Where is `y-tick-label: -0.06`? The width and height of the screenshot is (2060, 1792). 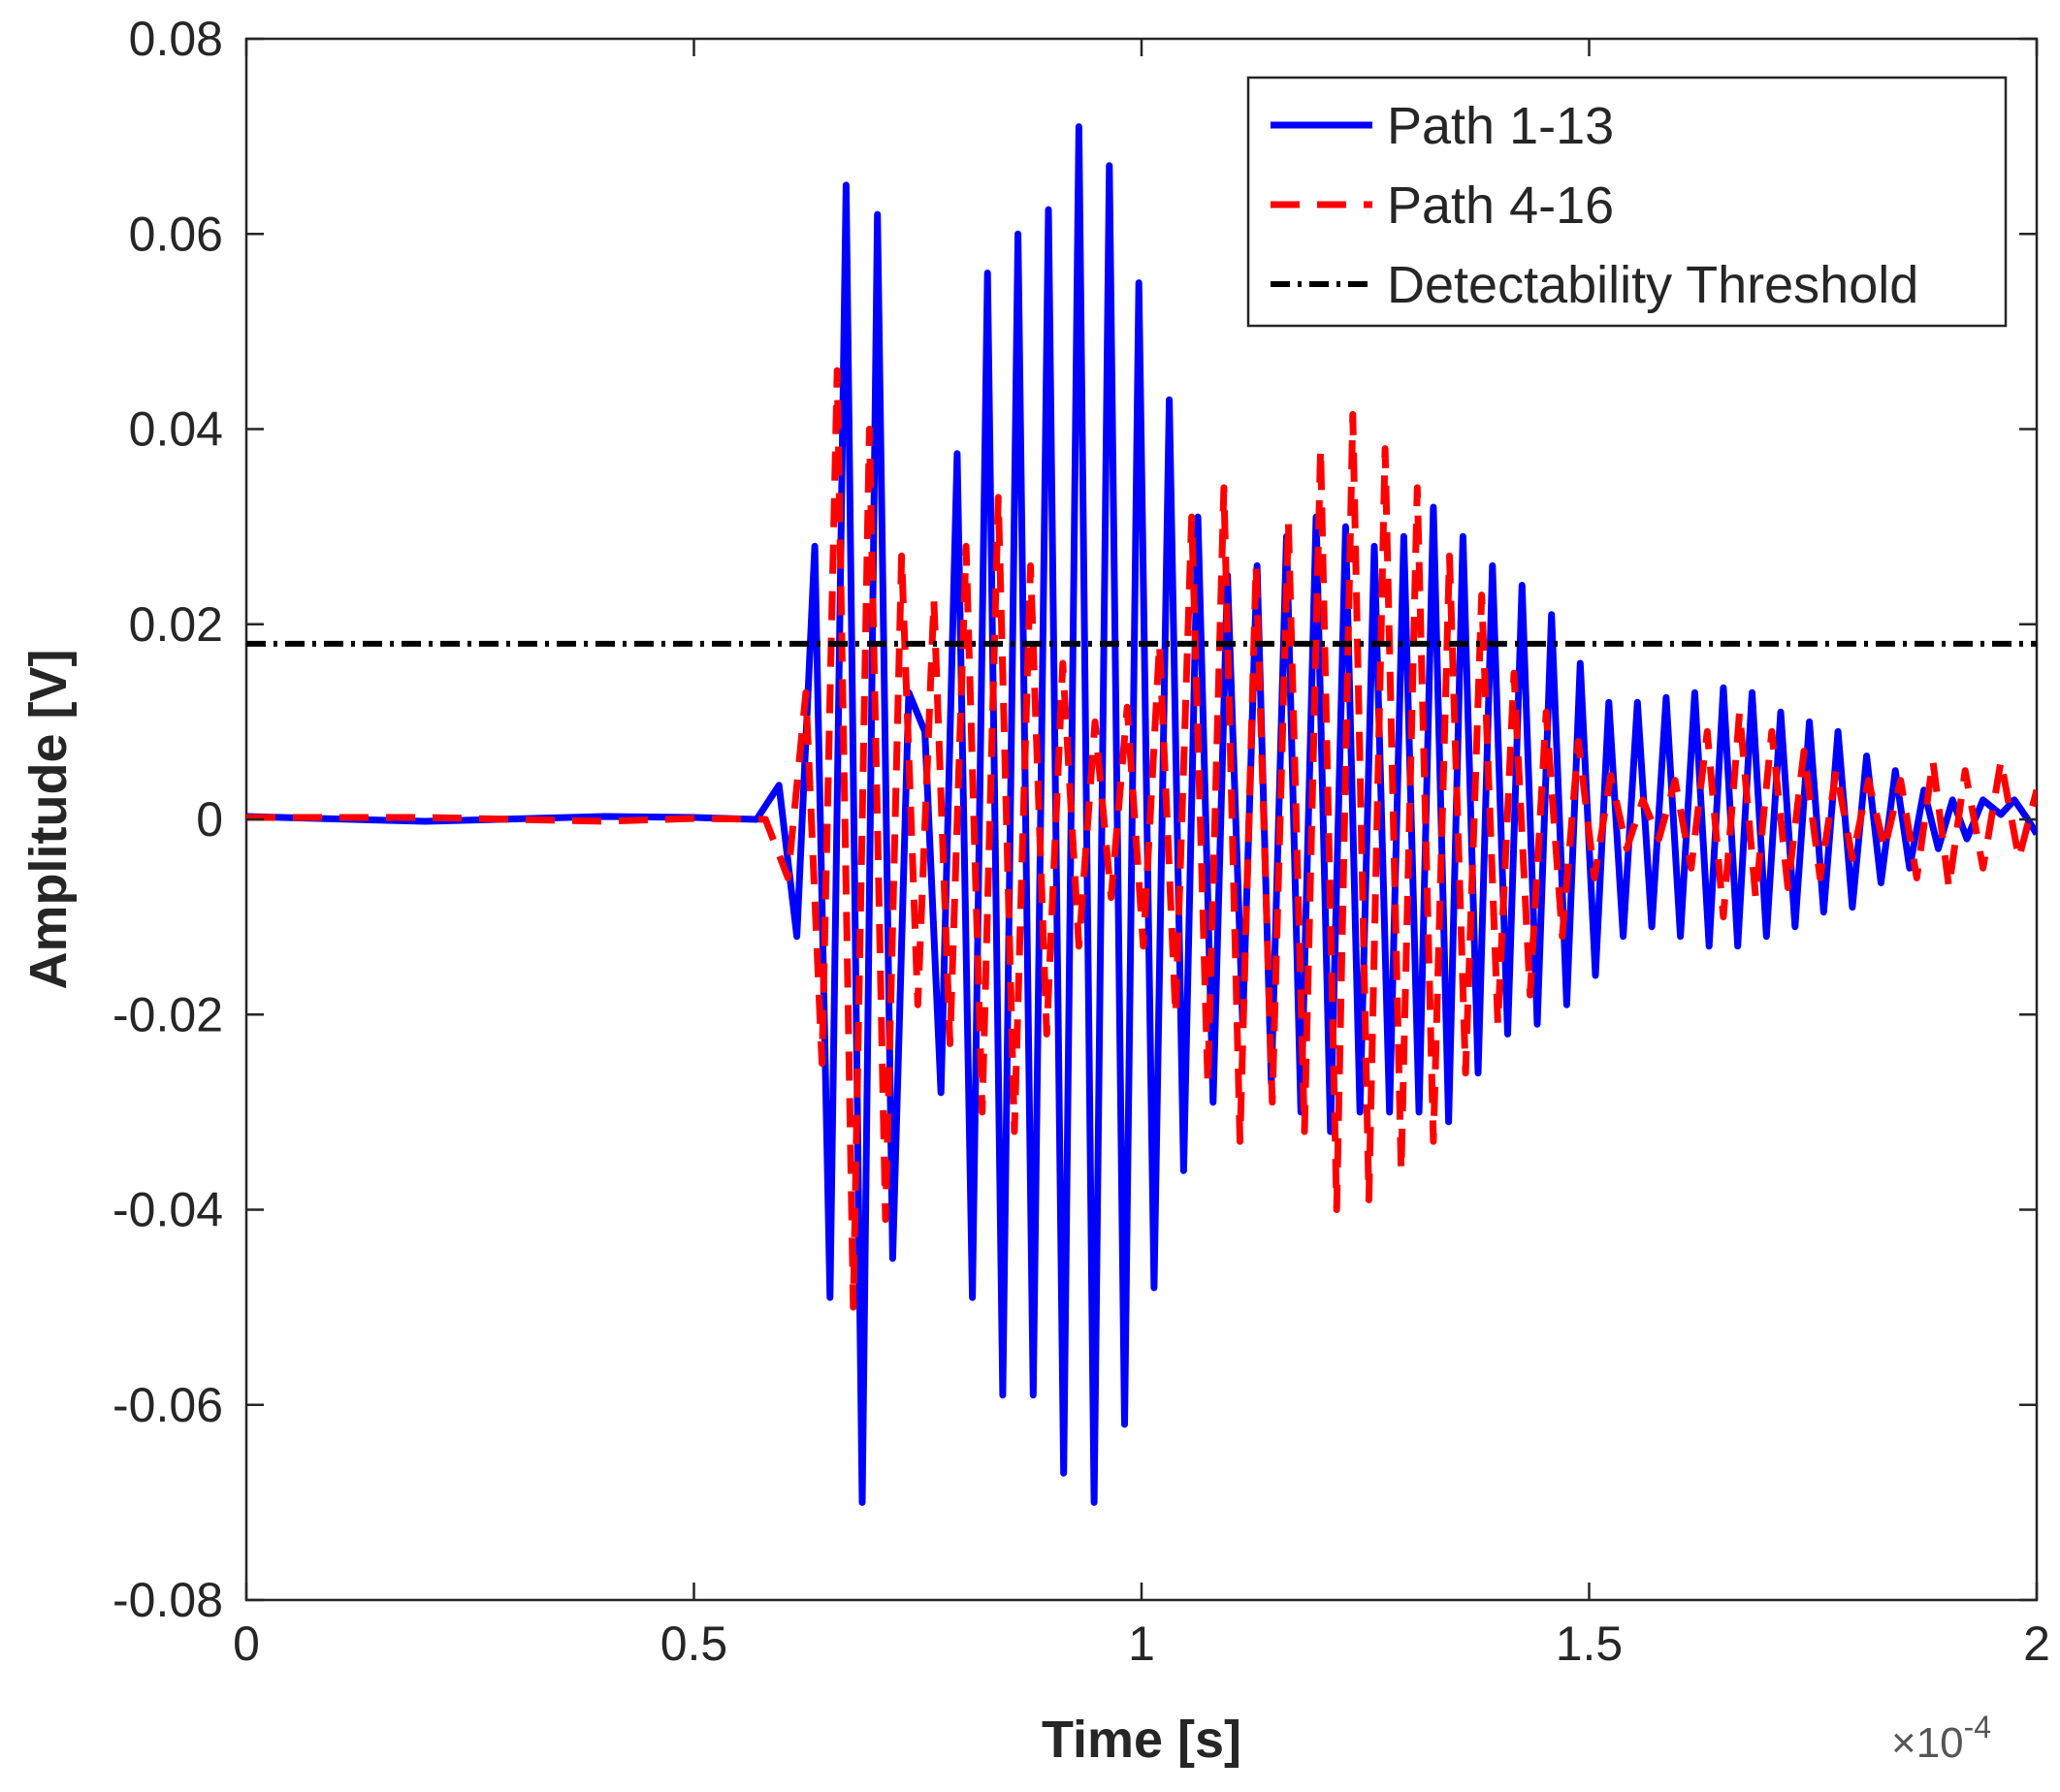 y-tick-label: -0.06 is located at coordinates (168, 1405).